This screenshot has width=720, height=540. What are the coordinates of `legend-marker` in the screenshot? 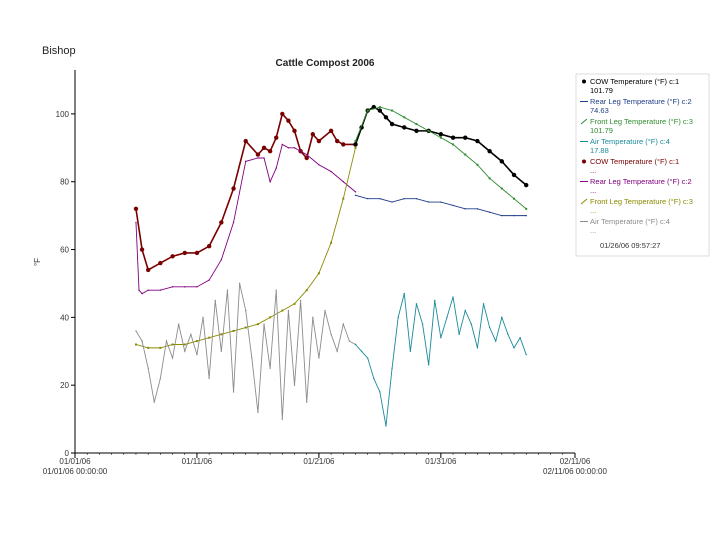 It's located at (584, 81).